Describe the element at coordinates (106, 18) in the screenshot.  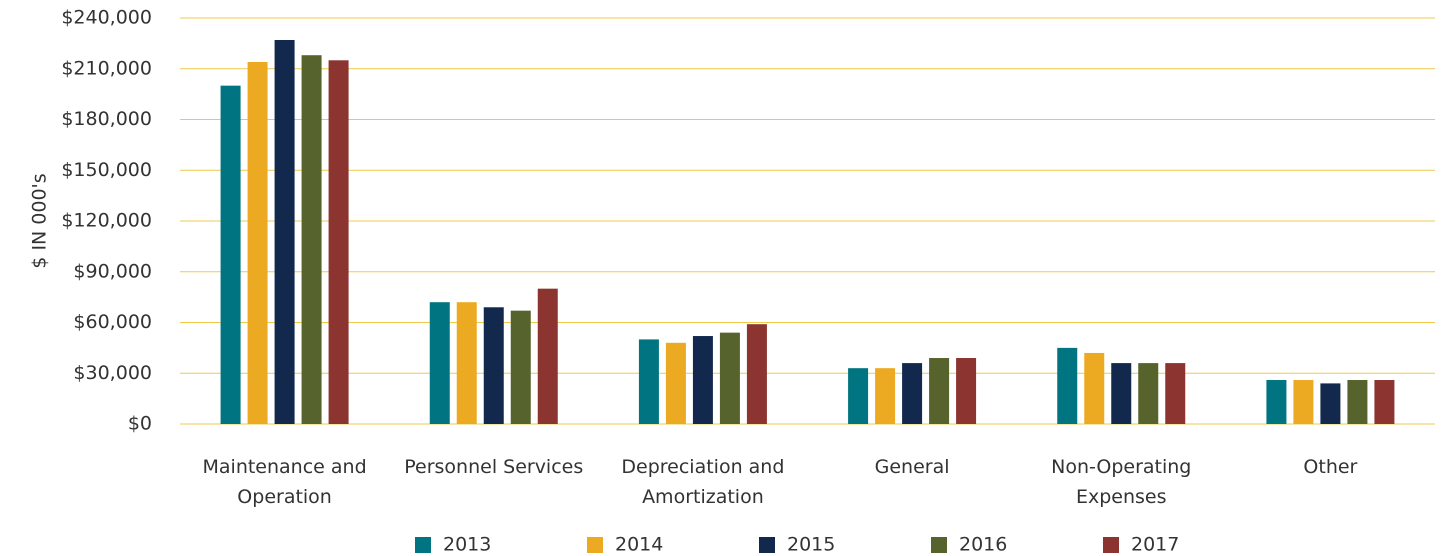
I see `y-tick-label: $240,000` at that location.